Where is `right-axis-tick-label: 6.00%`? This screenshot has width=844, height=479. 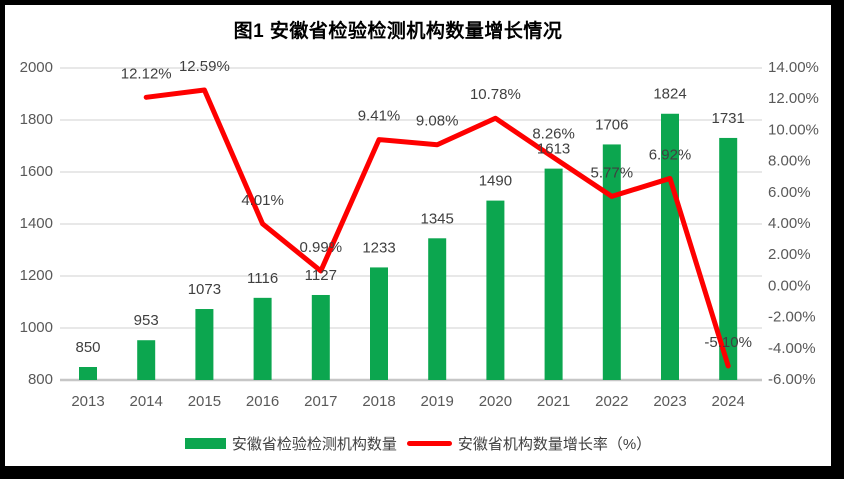
right-axis-tick-label: 6.00% is located at coordinates (789, 192).